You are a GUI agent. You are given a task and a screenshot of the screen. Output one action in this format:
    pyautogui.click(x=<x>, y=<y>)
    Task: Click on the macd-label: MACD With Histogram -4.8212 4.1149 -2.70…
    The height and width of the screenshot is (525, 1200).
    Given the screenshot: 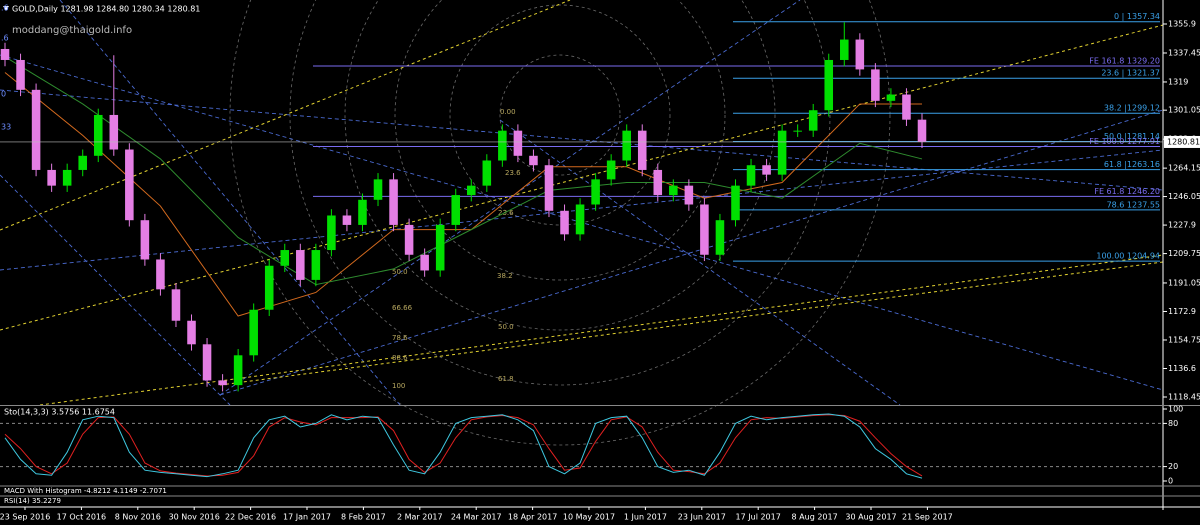 What is the action you would take?
    pyautogui.click(x=85, y=491)
    